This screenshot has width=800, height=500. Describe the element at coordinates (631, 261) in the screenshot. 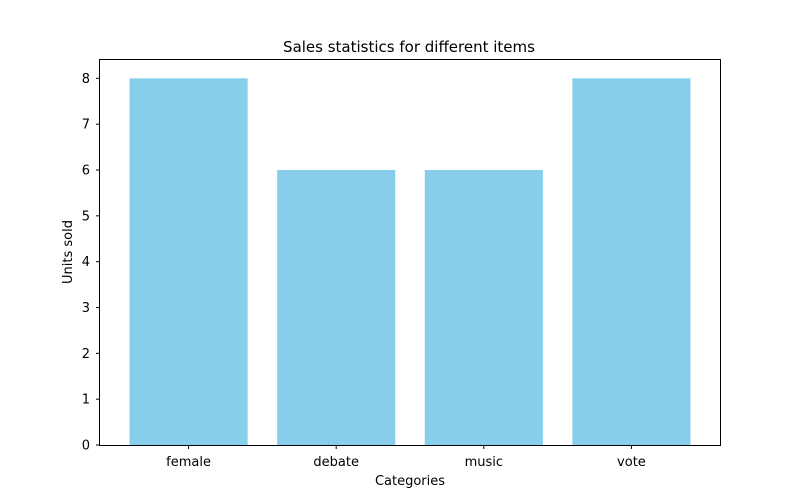

I see `bar-vote` at that location.